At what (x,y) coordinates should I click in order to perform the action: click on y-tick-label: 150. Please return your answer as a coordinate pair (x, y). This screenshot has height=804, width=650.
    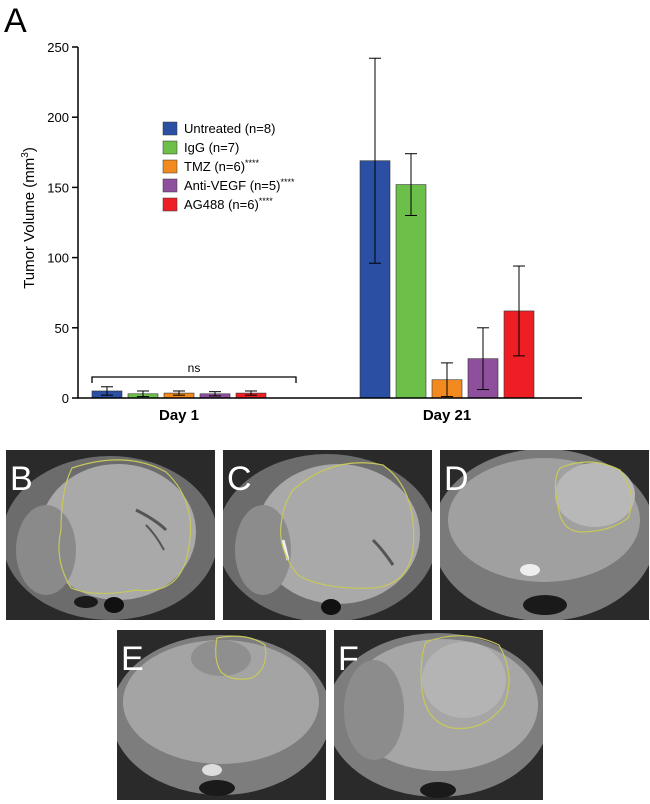
    Looking at the image, I should click on (58, 187).